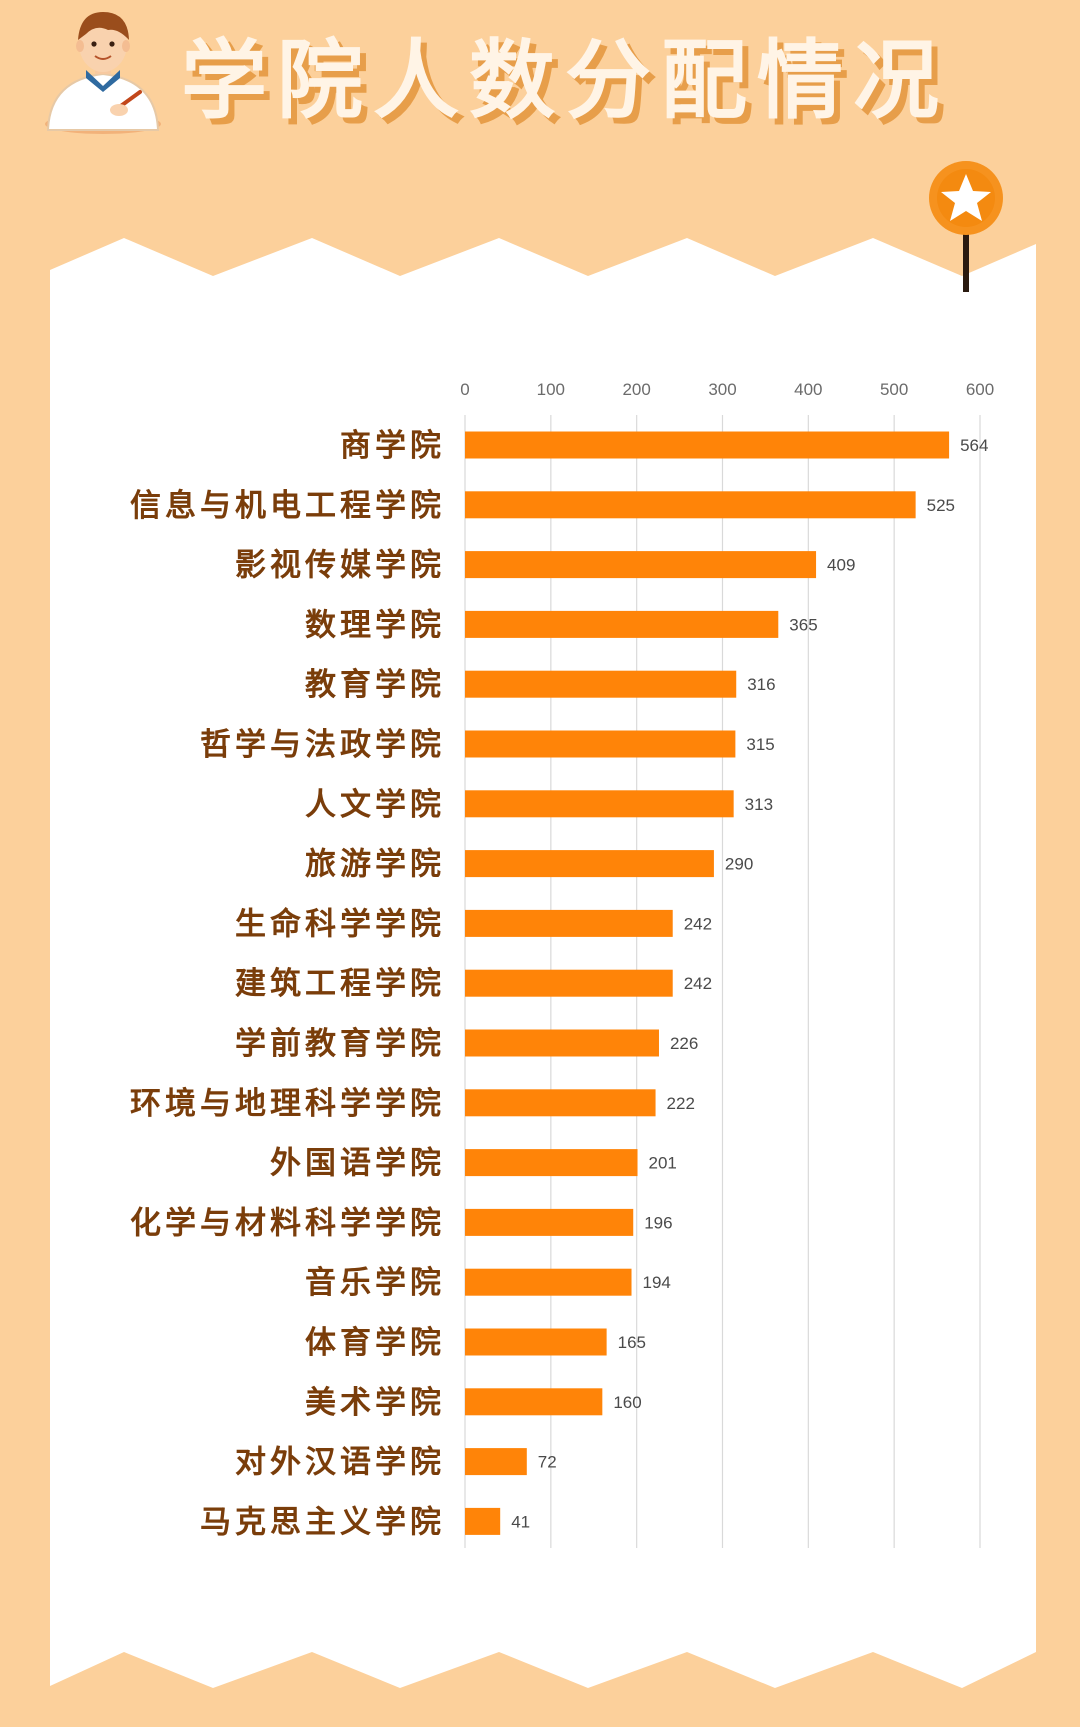 This screenshot has width=1080, height=1727. What do you see at coordinates (760, 744) in the screenshot?
I see `data-label: 315` at bounding box center [760, 744].